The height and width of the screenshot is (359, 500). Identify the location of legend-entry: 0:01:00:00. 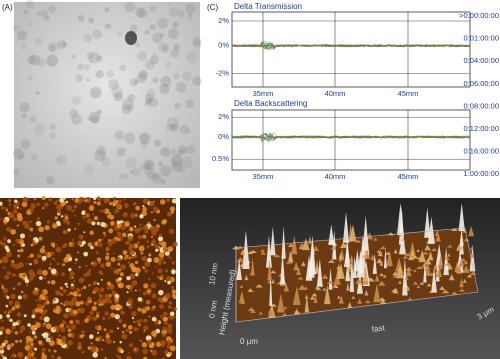
(481, 38).